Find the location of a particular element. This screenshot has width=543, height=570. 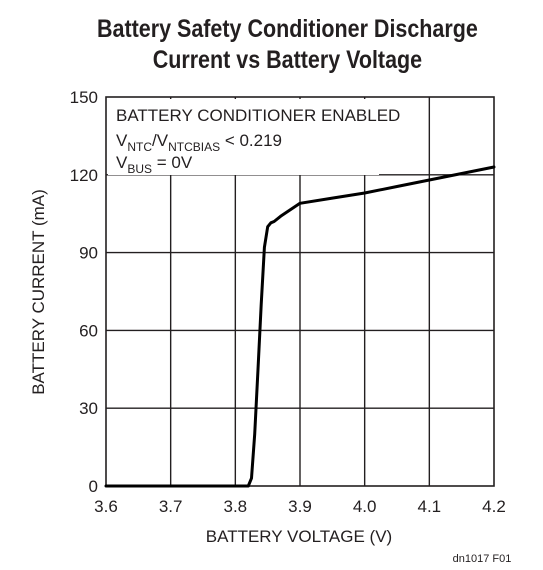

annotation-ntc-threshold: < 0.219 is located at coordinates (251, 140).